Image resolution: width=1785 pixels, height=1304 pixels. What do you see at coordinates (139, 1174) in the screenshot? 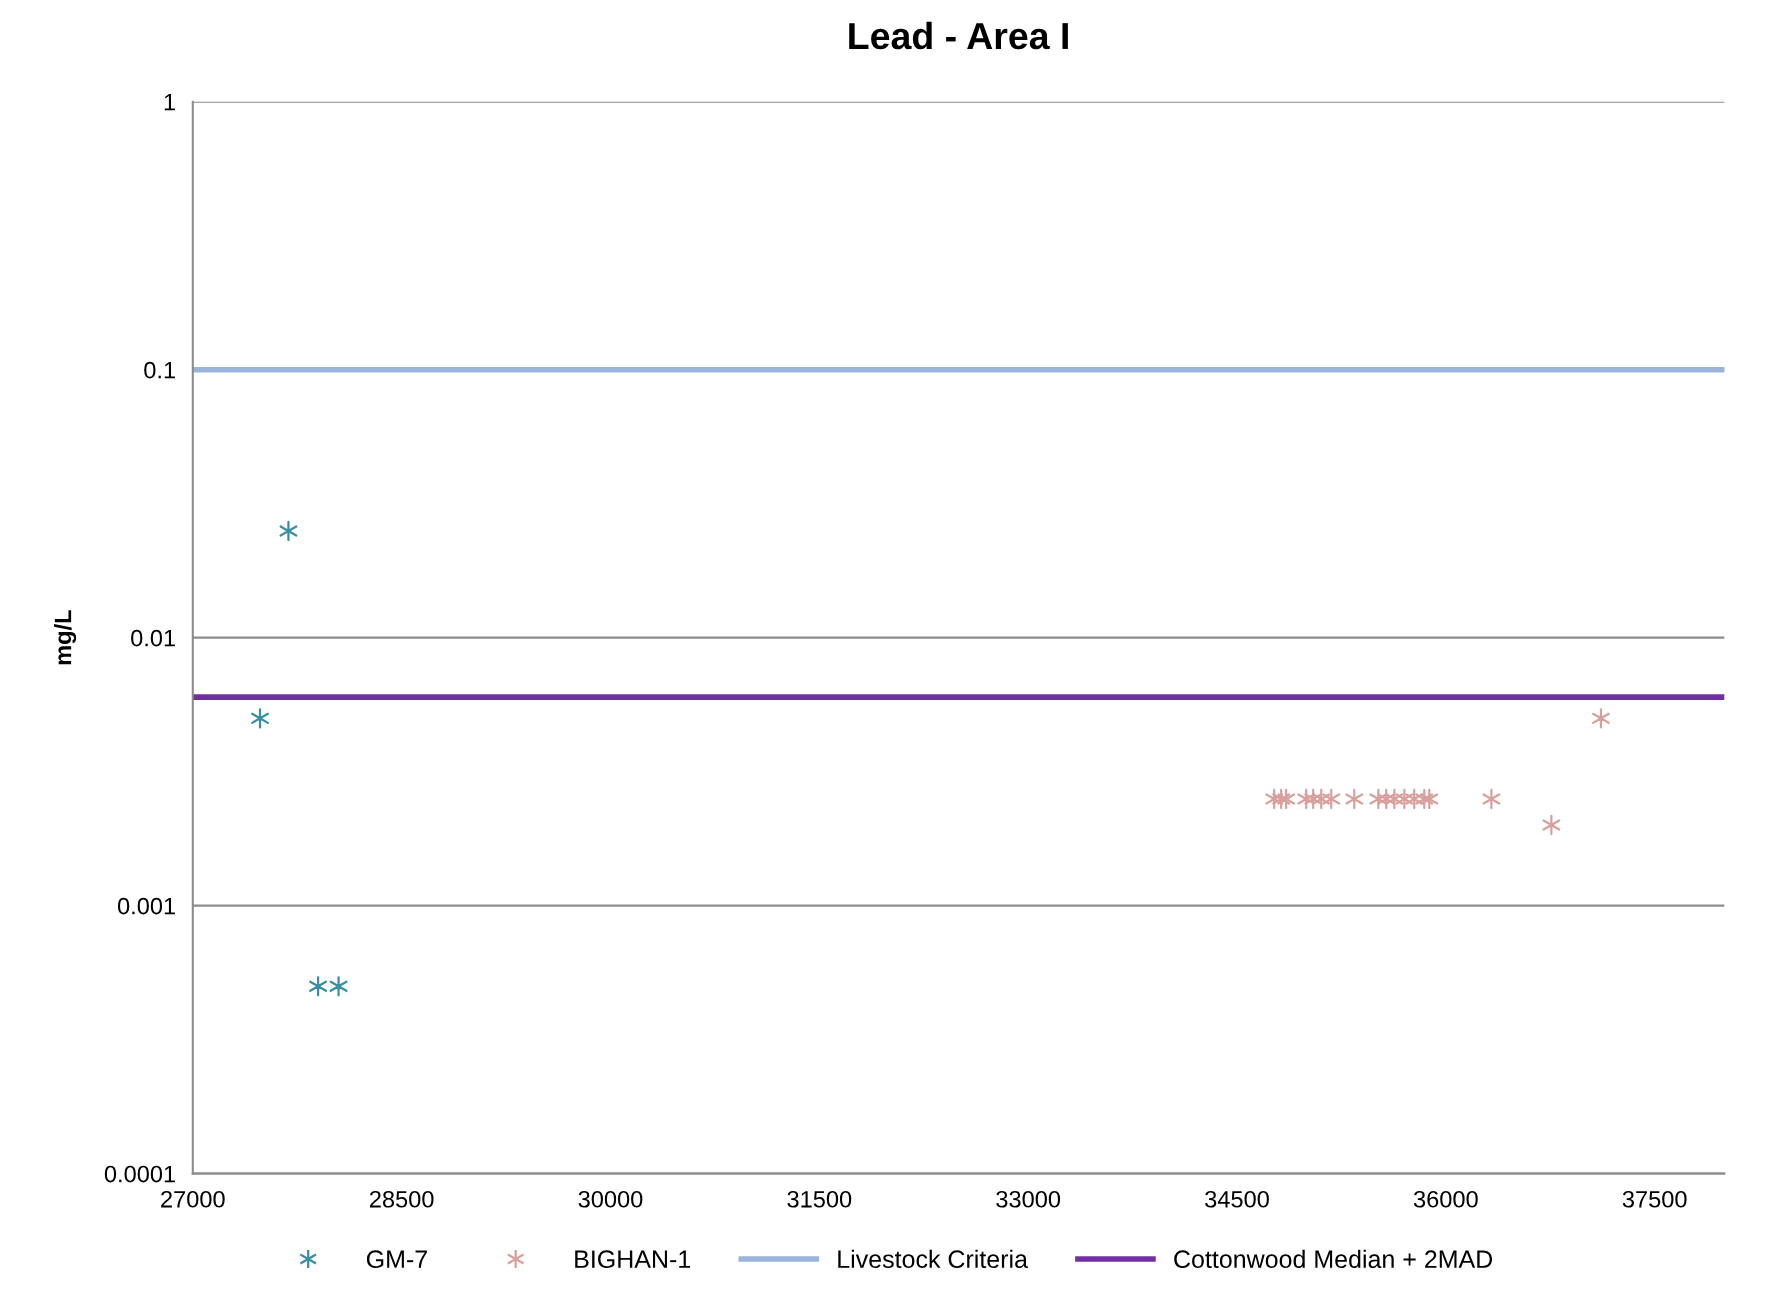
I see `y-tick-label: 0.0001` at bounding box center [139, 1174].